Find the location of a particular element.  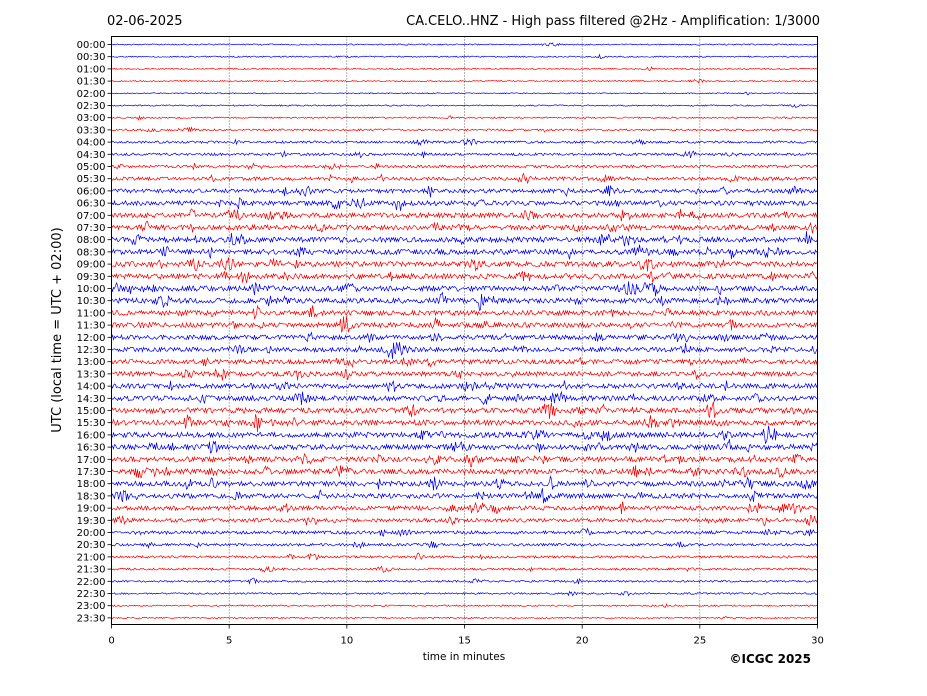

y-tick-label-1100: 11:00 is located at coordinates (91, 313).